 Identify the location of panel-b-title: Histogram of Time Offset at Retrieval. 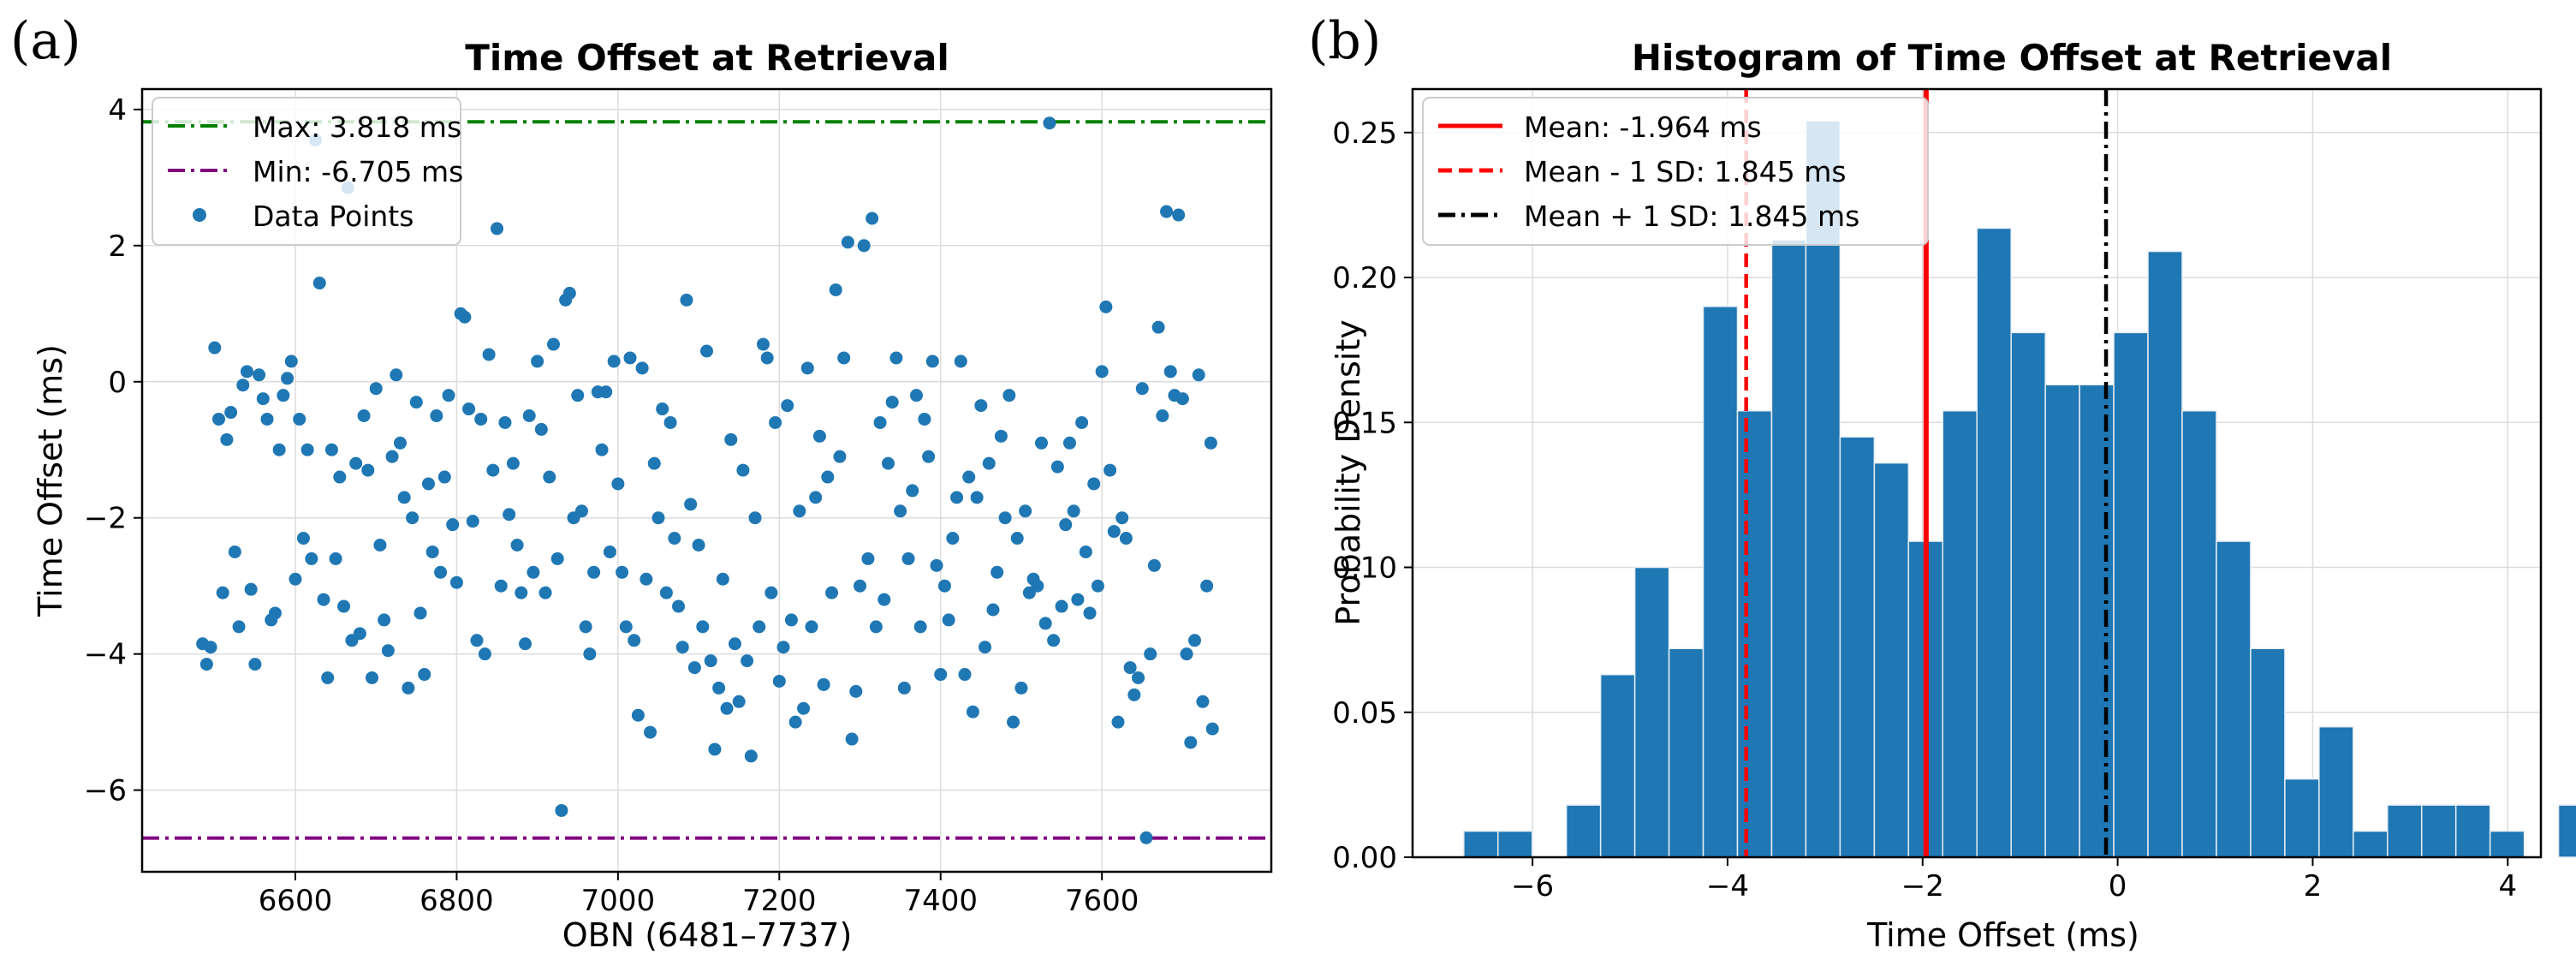
(2012, 58).